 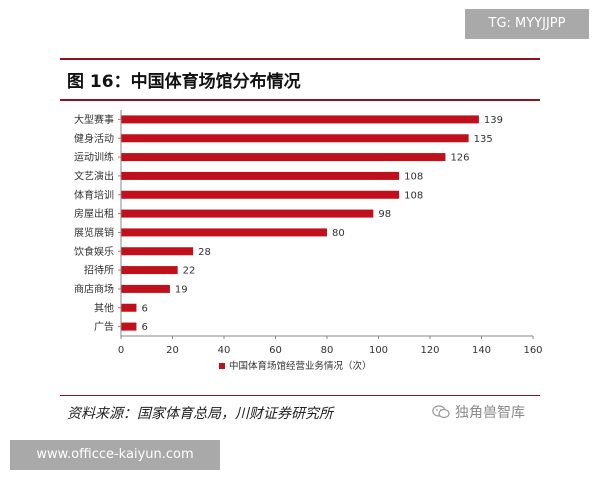 What do you see at coordinates (224, 350) in the screenshot?
I see `x-tick-label: 40` at bounding box center [224, 350].